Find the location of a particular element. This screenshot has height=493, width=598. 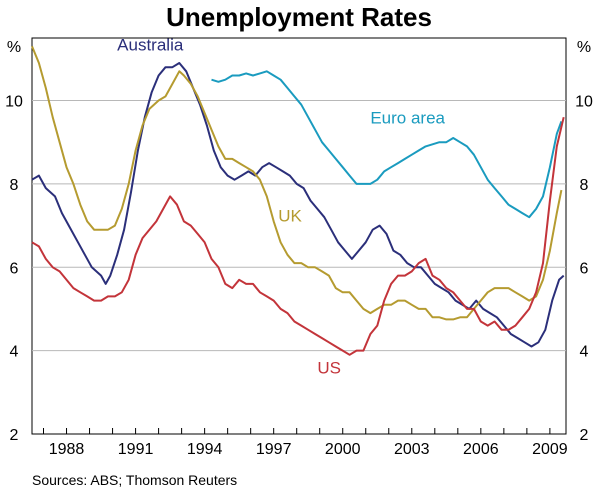

y-tick-label-left: 4 is located at coordinates (14, 352).